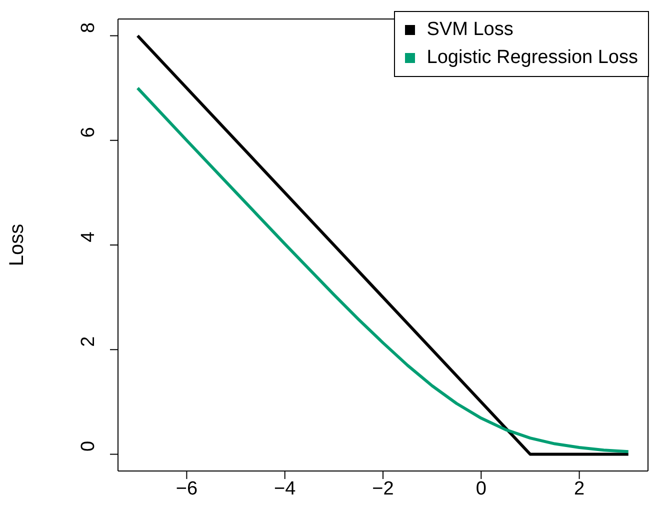 This screenshot has height=516, width=651. What do you see at coordinates (470, 30) in the screenshot?
I see `legend-label: SVM Loss` at bounding box center [470, 30].